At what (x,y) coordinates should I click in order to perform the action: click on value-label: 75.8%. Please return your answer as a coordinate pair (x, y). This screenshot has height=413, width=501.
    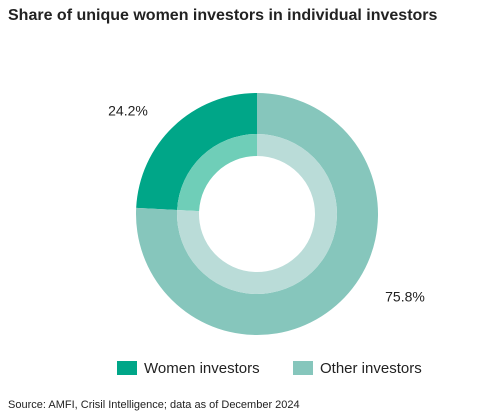
    Looking at the image, I should click on (405, 297).